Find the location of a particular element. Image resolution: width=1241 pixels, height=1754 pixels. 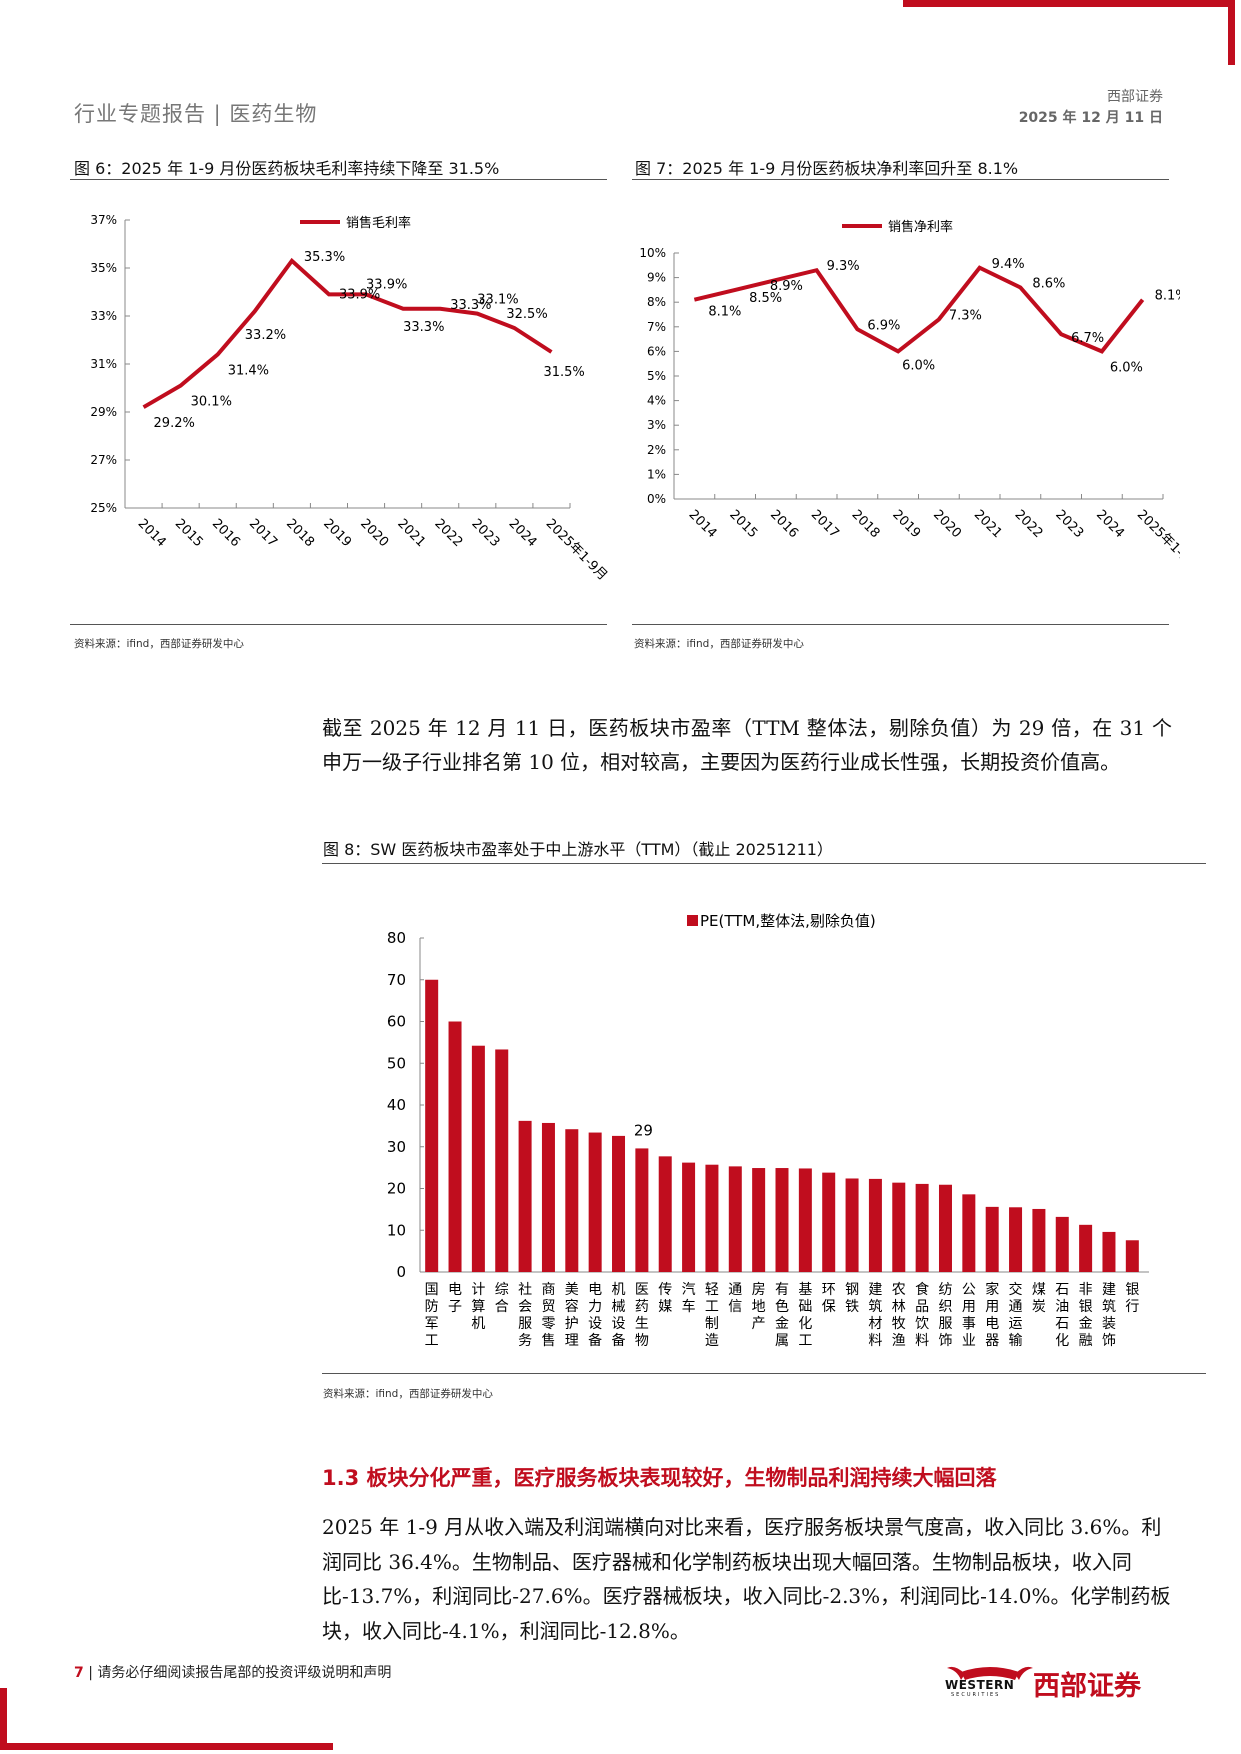

x-tick-label-char: 油 is located at coordinates (1062, 1307).